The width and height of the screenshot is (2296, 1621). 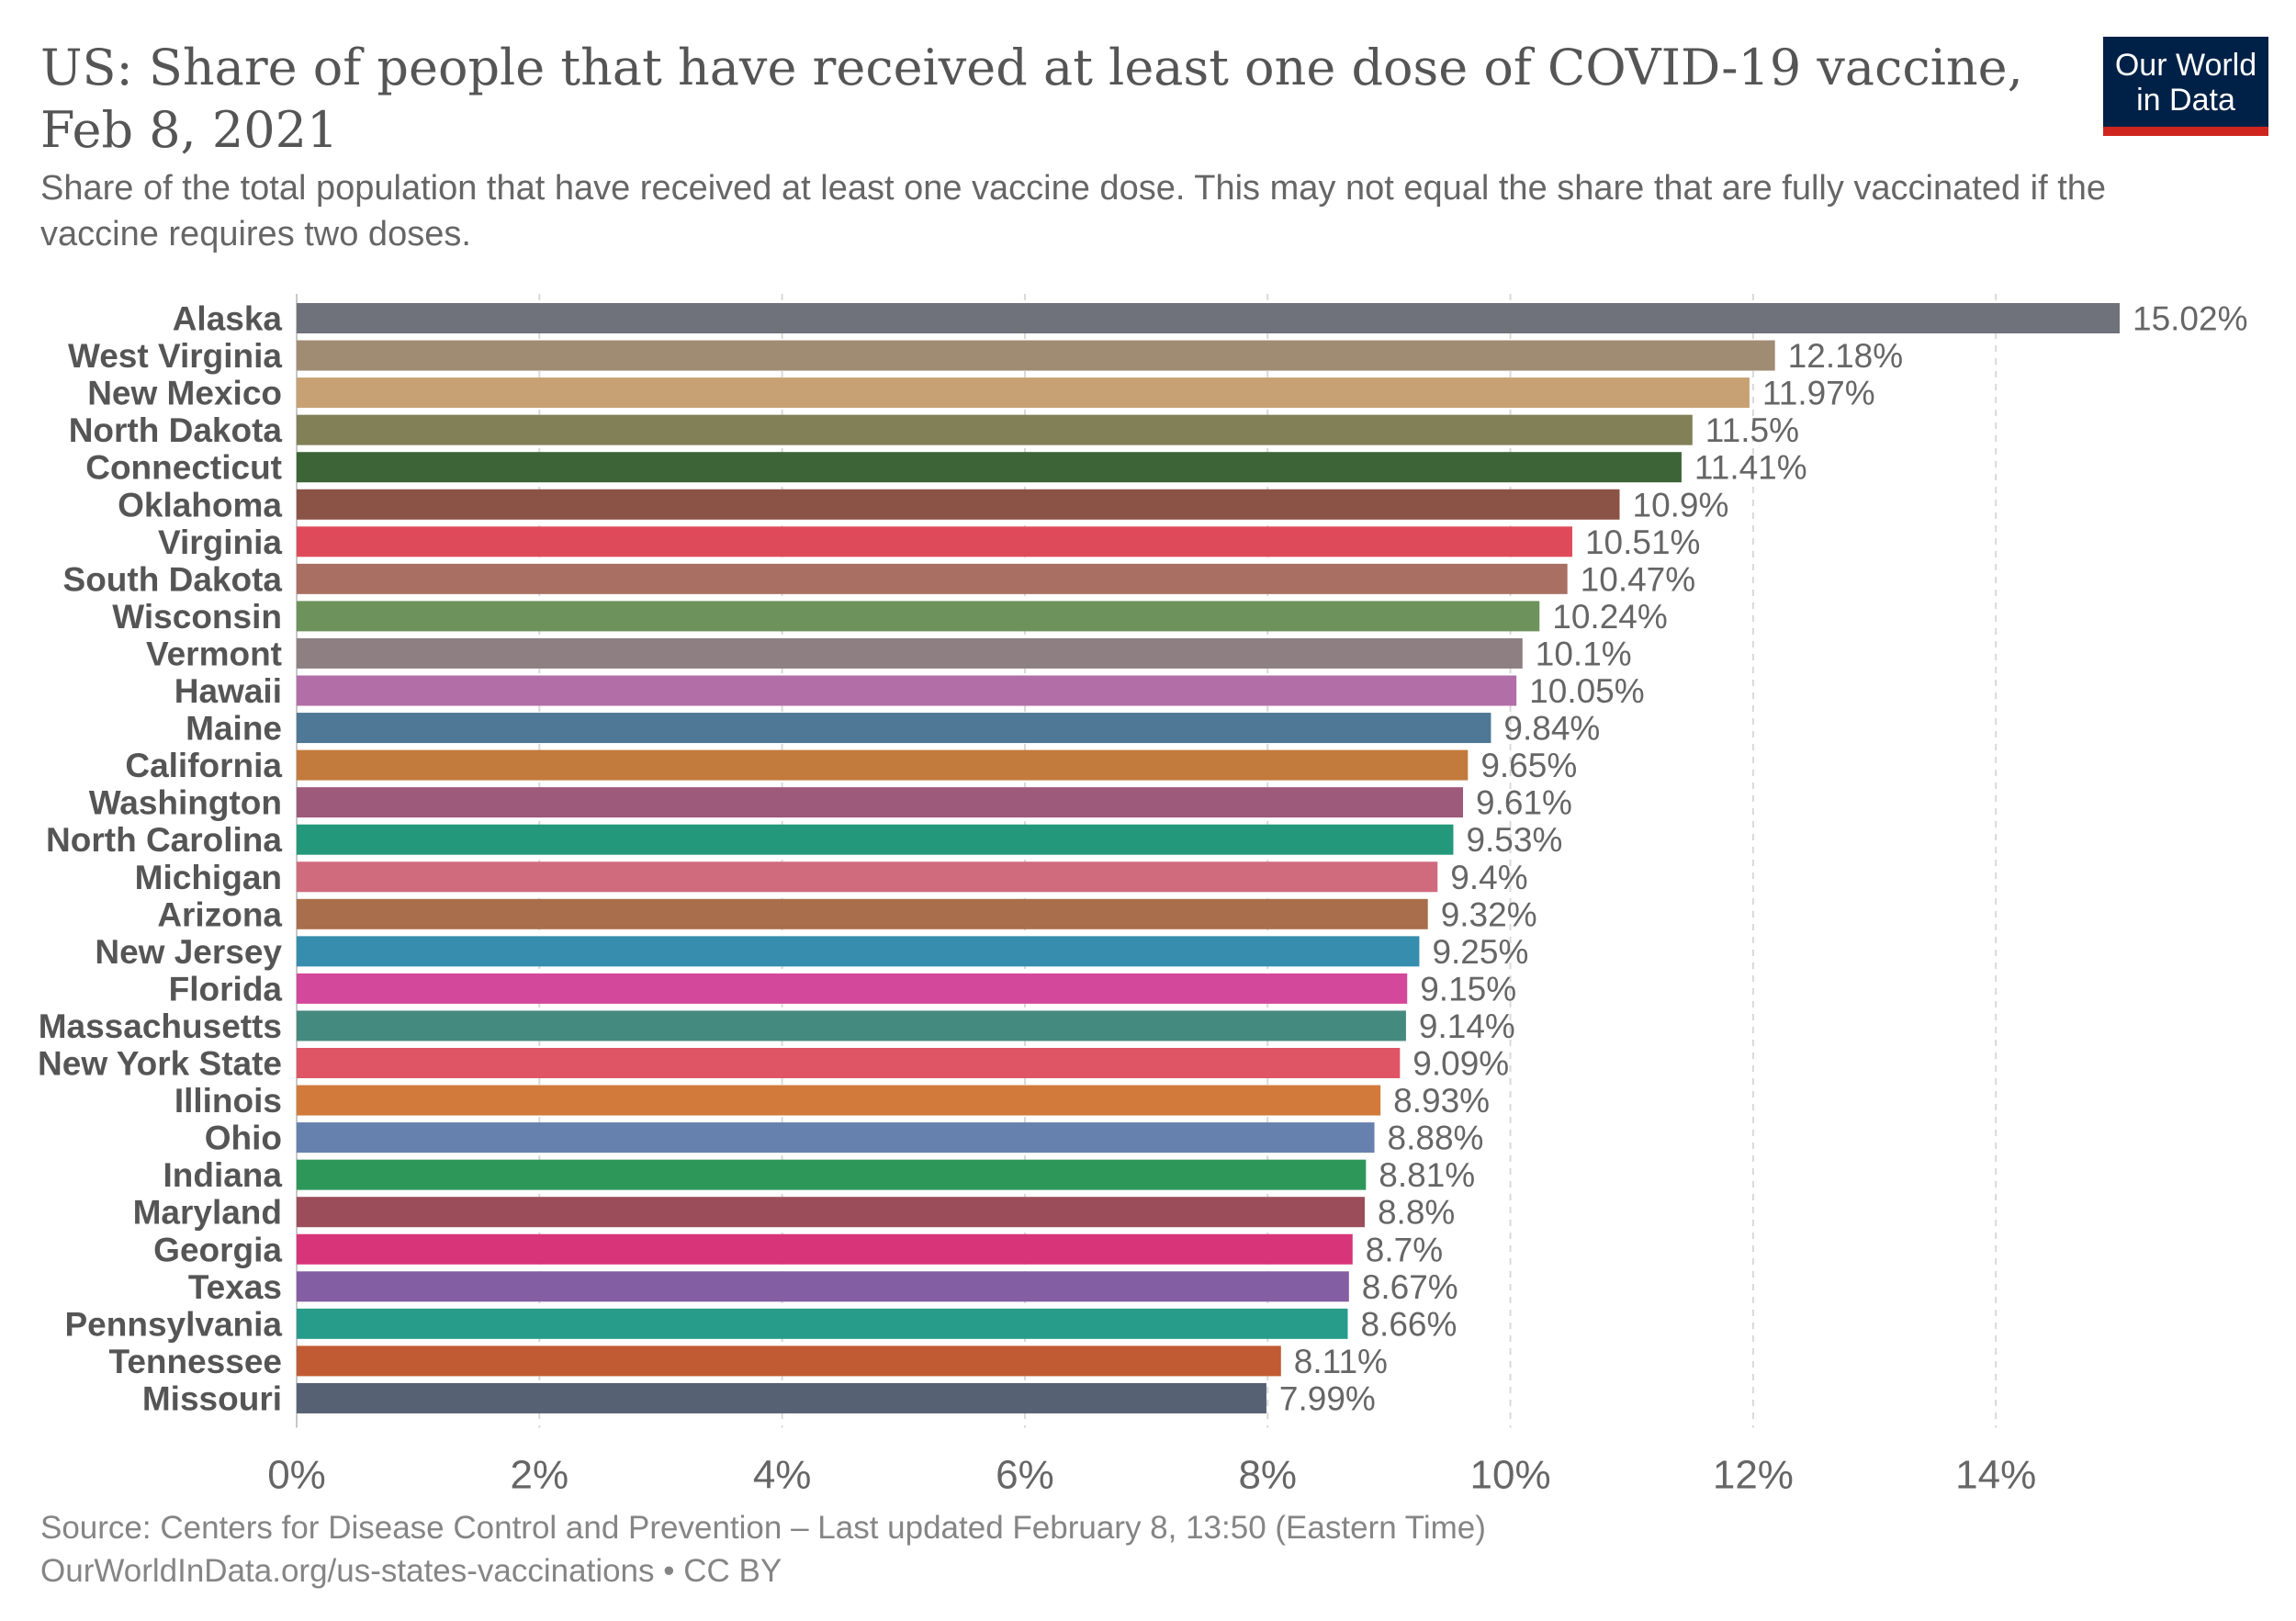 I want to click on category-label: Washington, so click(x=185, y=803).